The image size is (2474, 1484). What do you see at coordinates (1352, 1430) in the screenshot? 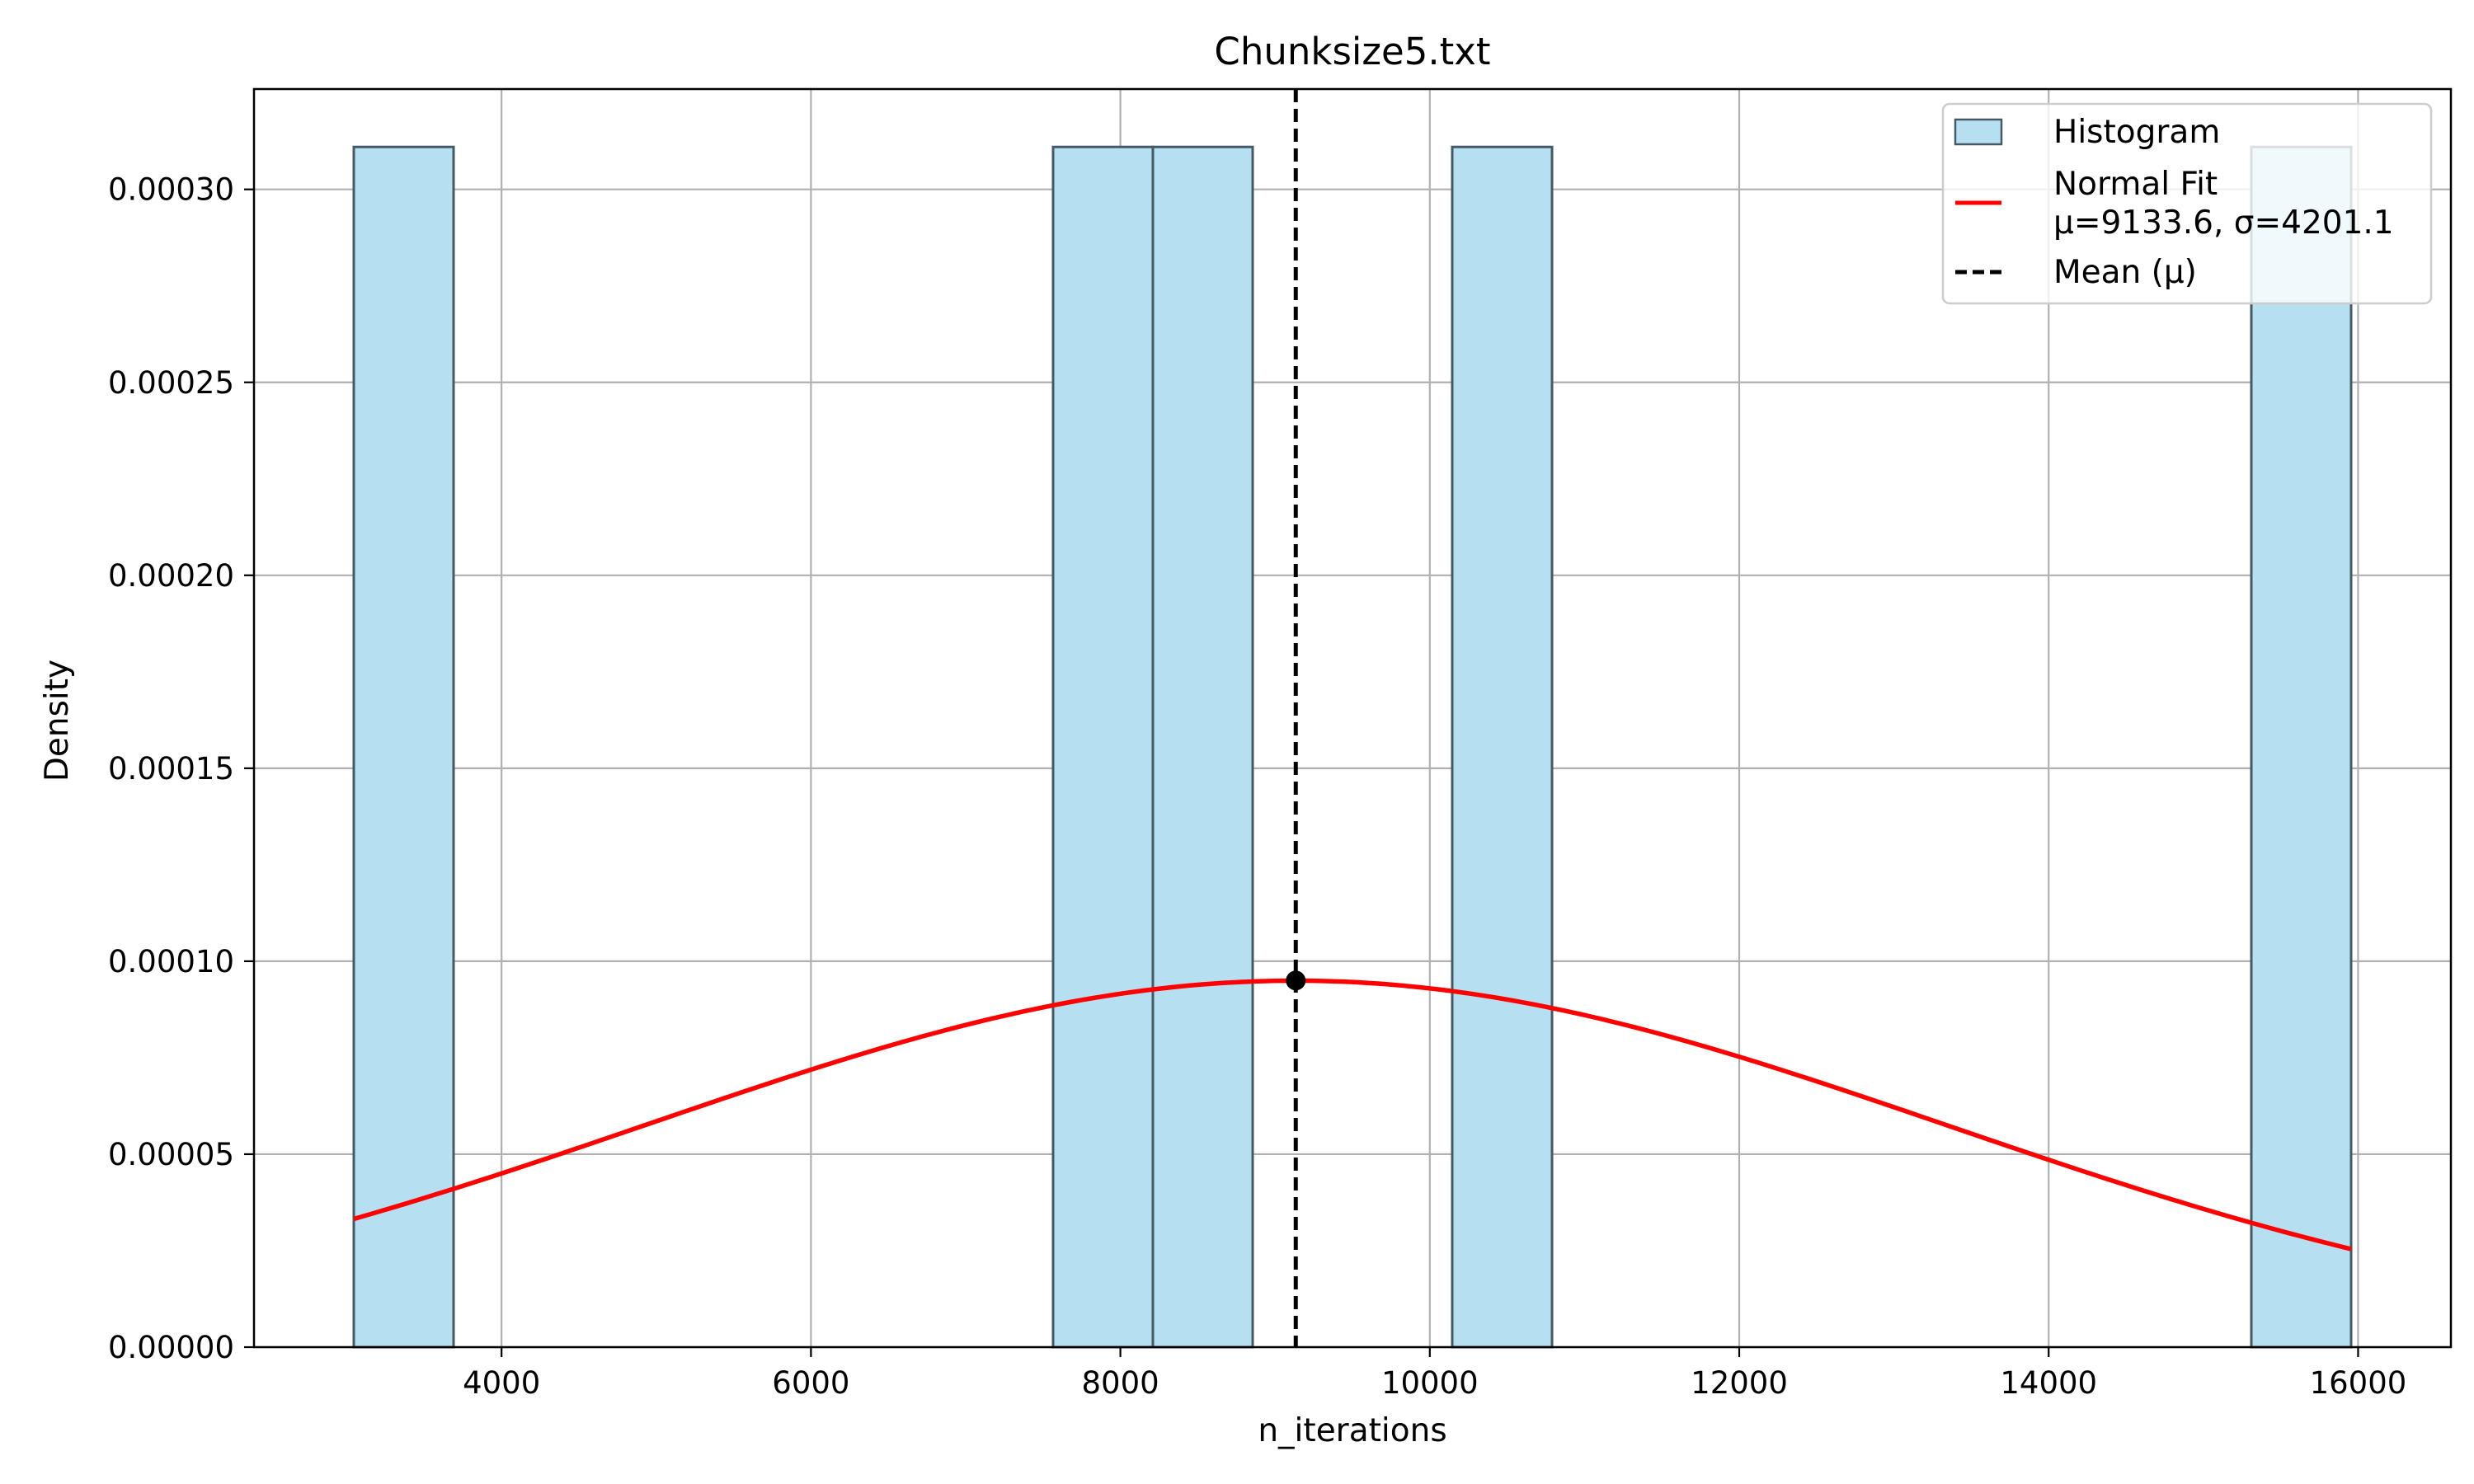
I see `x-axis-label: n_iterations` at bounding box center [1352, 1430].